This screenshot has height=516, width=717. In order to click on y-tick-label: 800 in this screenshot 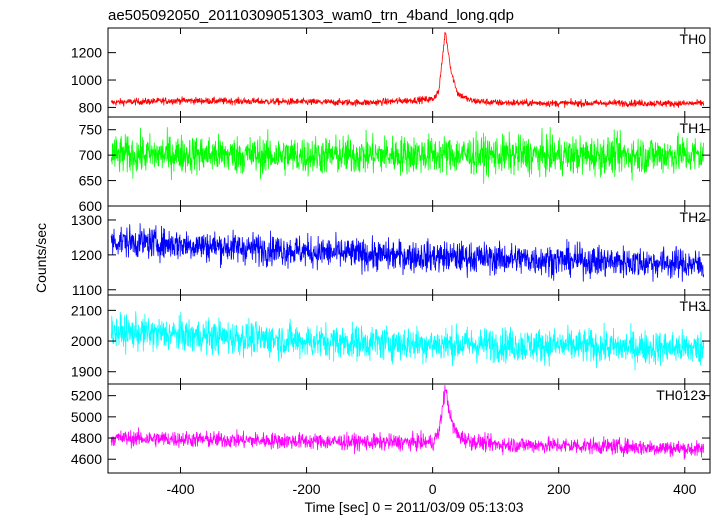, I will do `click(91, 107)`.